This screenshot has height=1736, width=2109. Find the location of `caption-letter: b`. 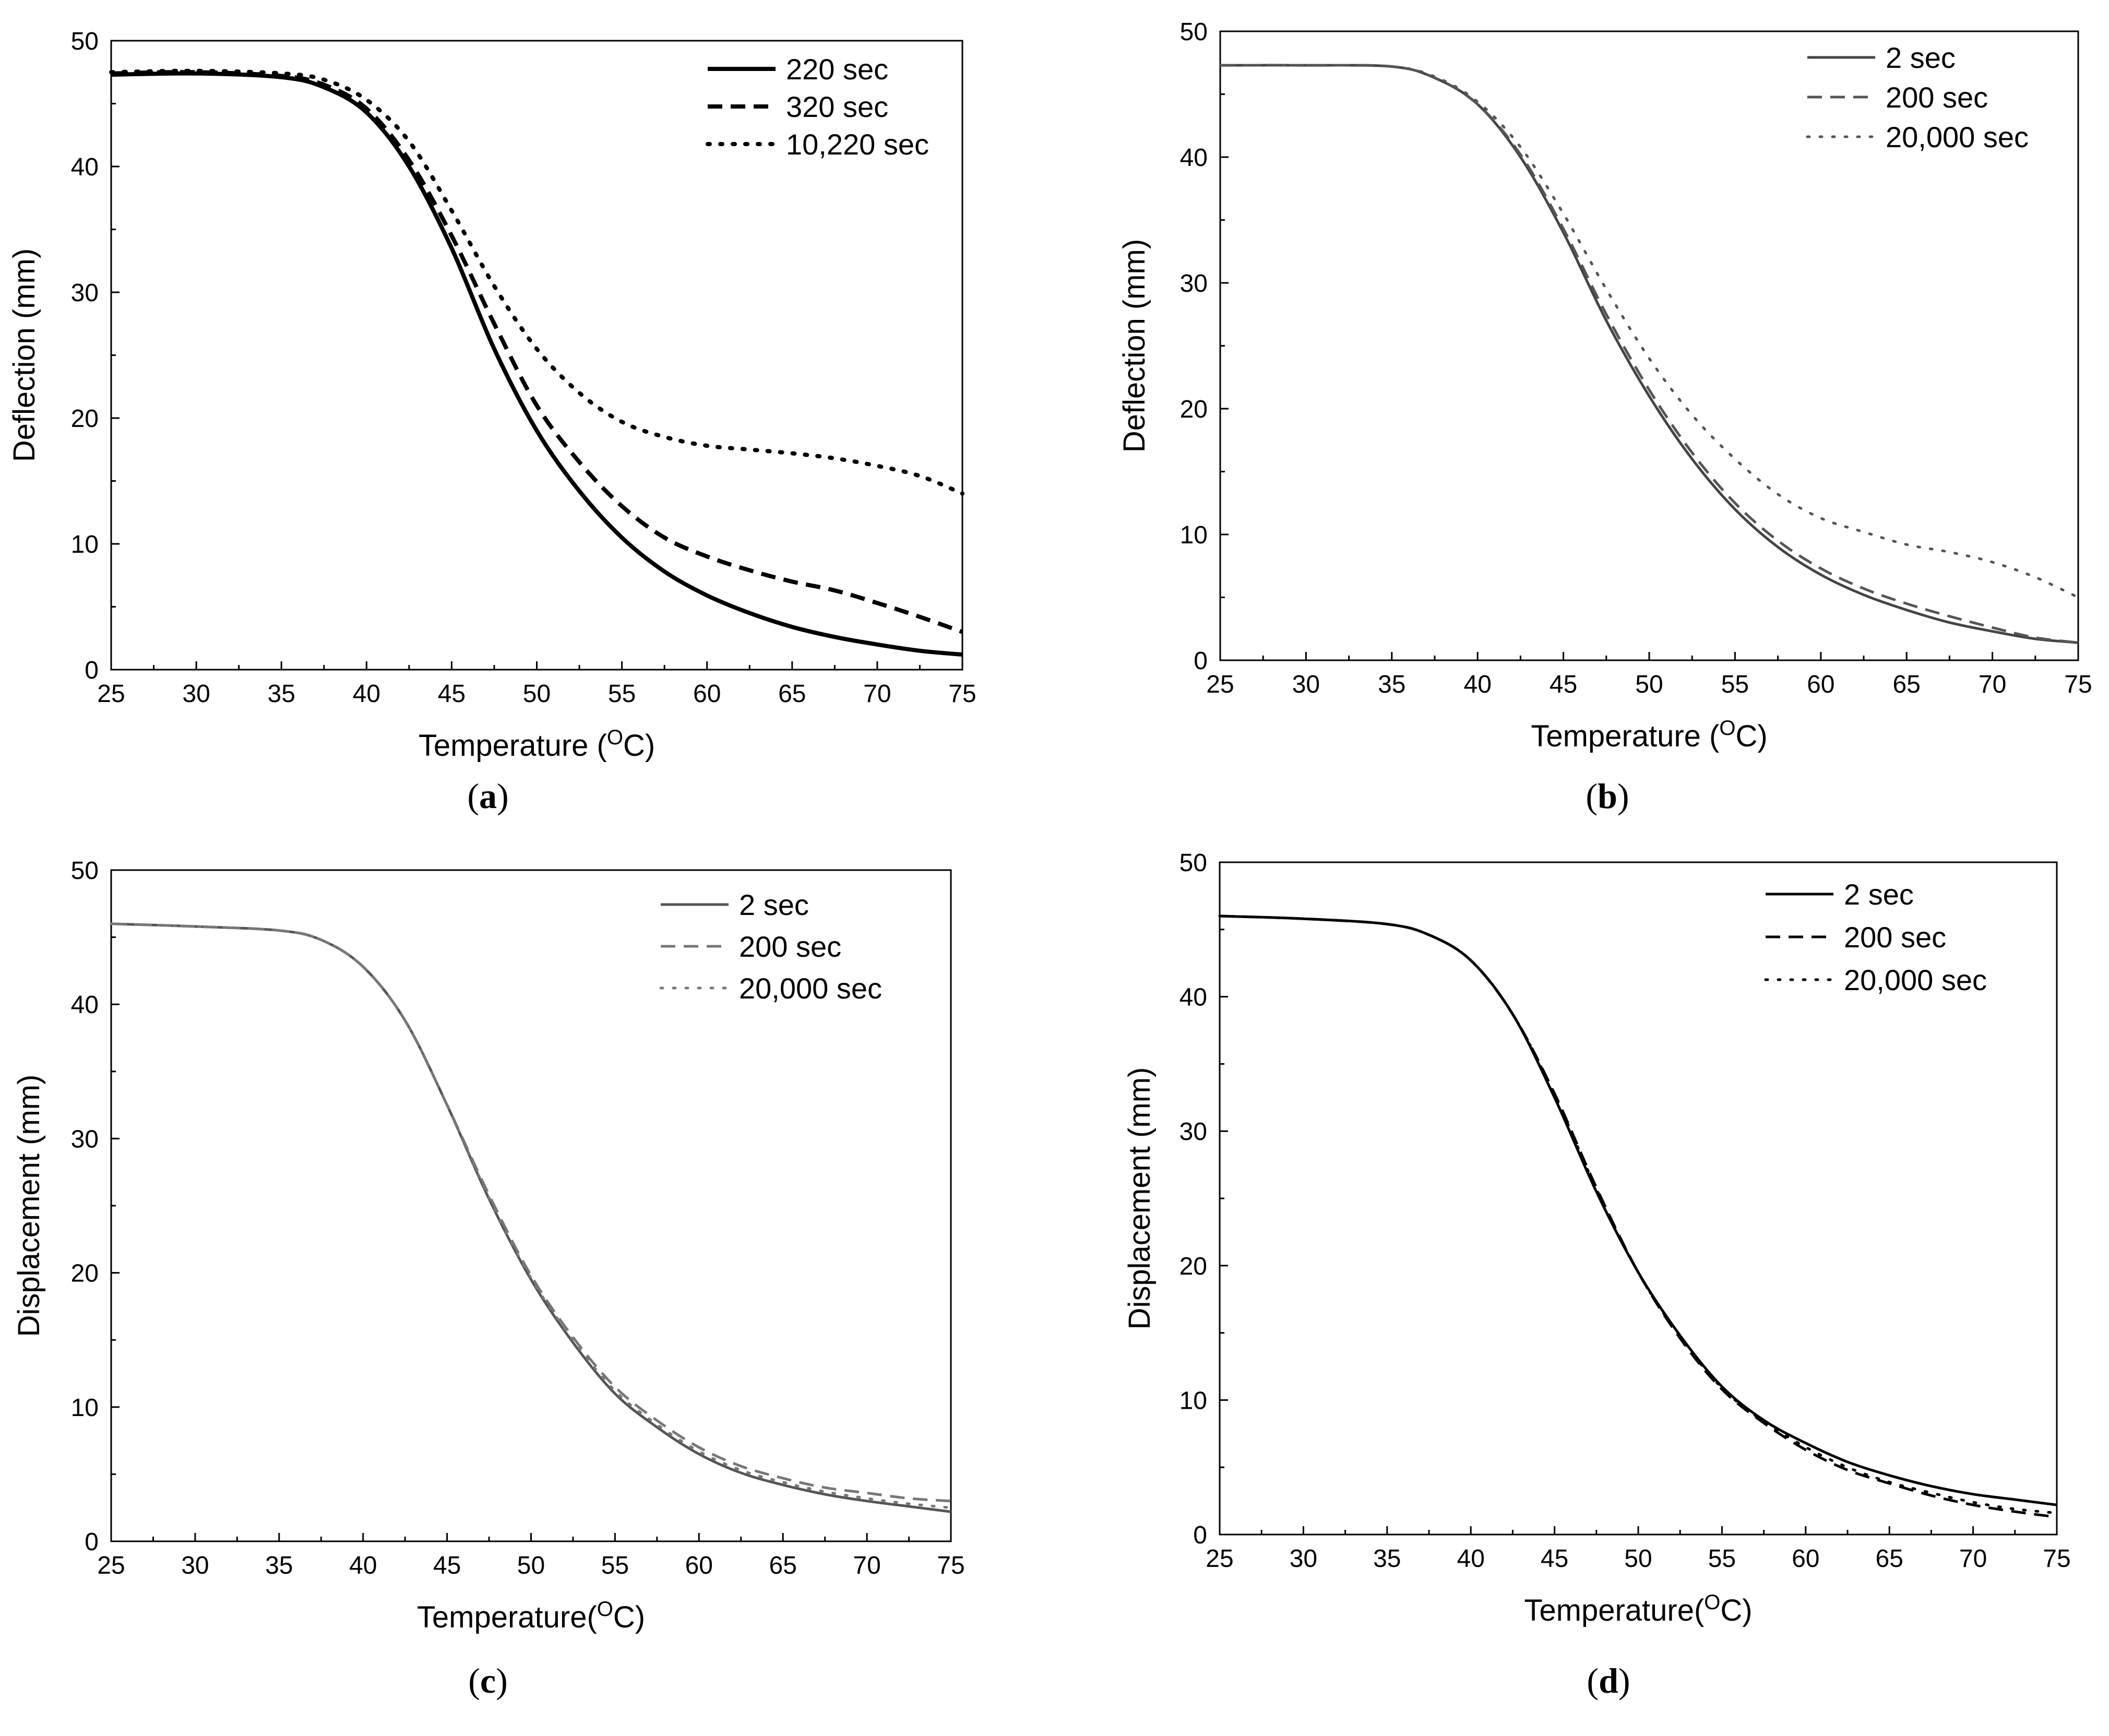

caption-letter: b is located at coordinates (1607, 796).